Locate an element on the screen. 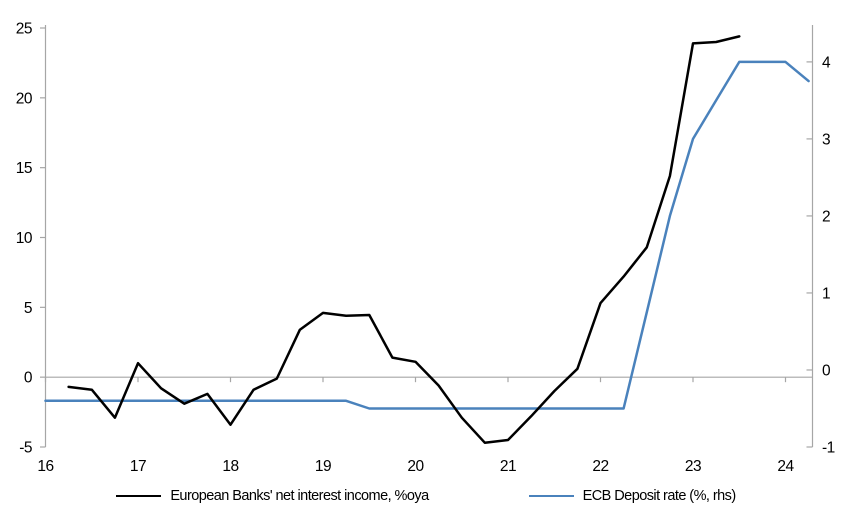 This screenshot has height=531, width=852. right-axis-tick-label: 3 is located at coordinates (826, 139).